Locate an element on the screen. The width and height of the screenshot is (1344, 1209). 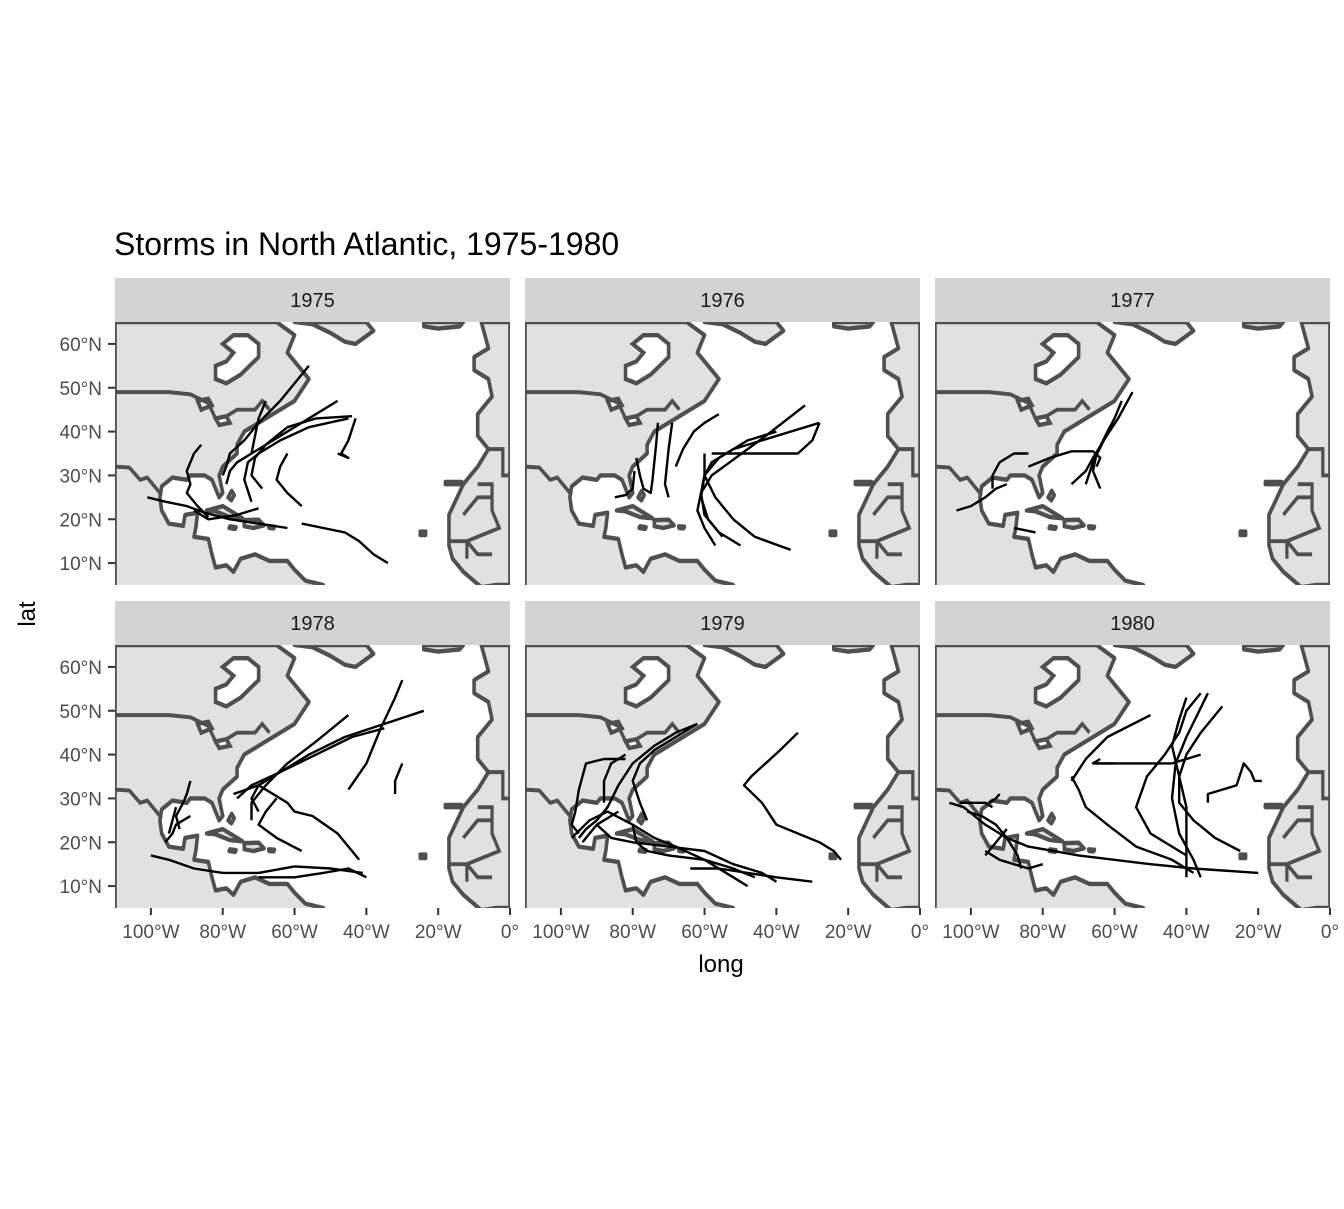
facet-strip-label: 1978 is located at coordinates (312, 624).